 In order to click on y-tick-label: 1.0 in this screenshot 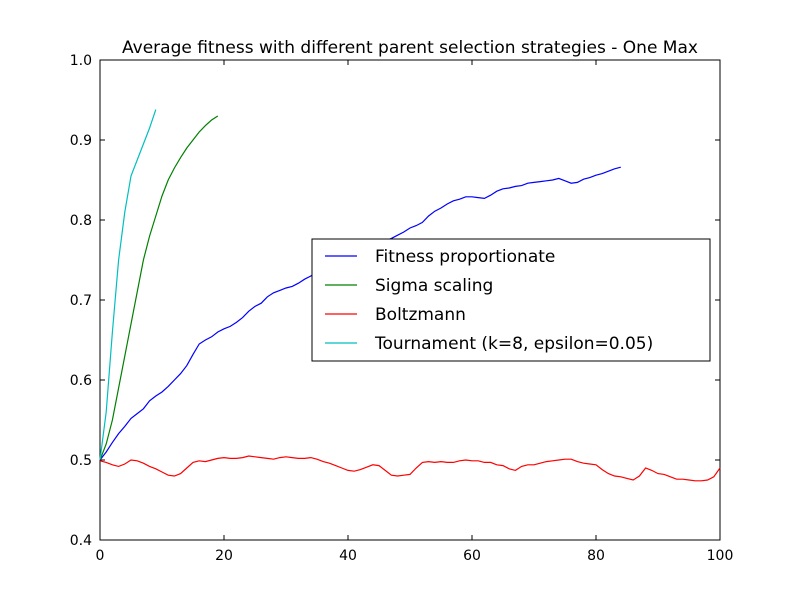, I will do `click(81, 61)`.